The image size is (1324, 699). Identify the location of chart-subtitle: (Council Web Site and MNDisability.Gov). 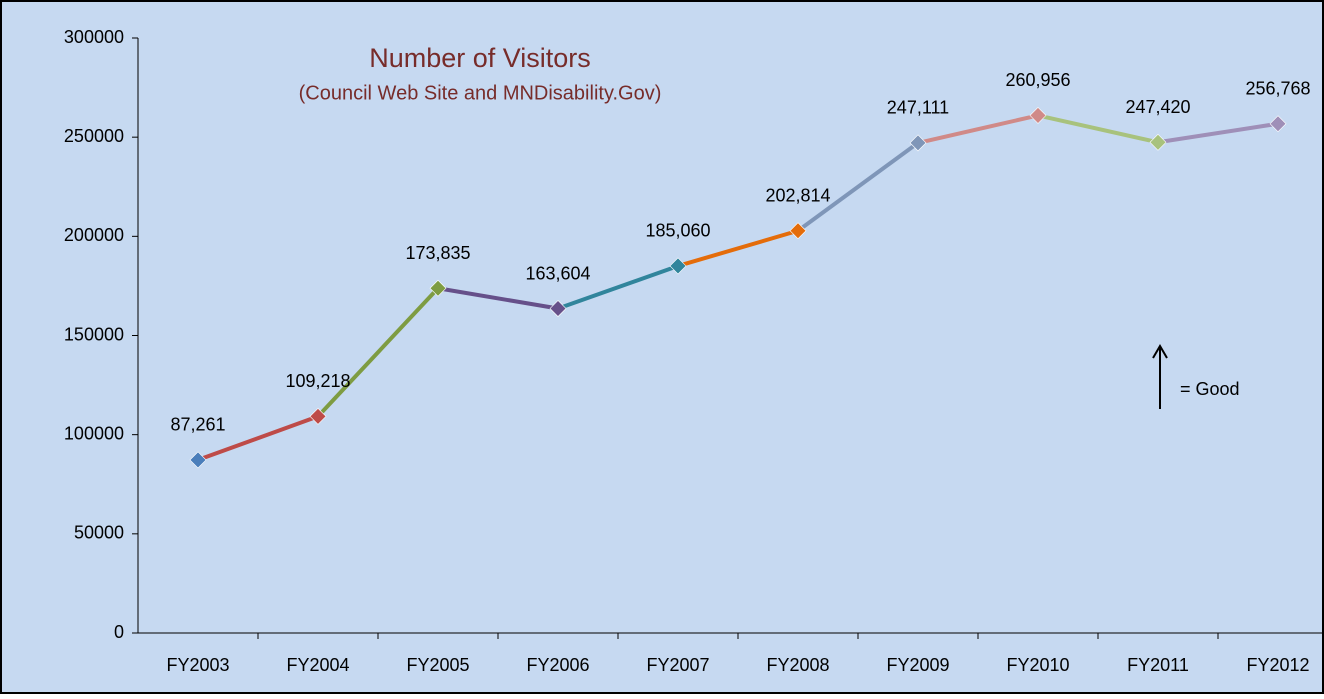
(480, 93).